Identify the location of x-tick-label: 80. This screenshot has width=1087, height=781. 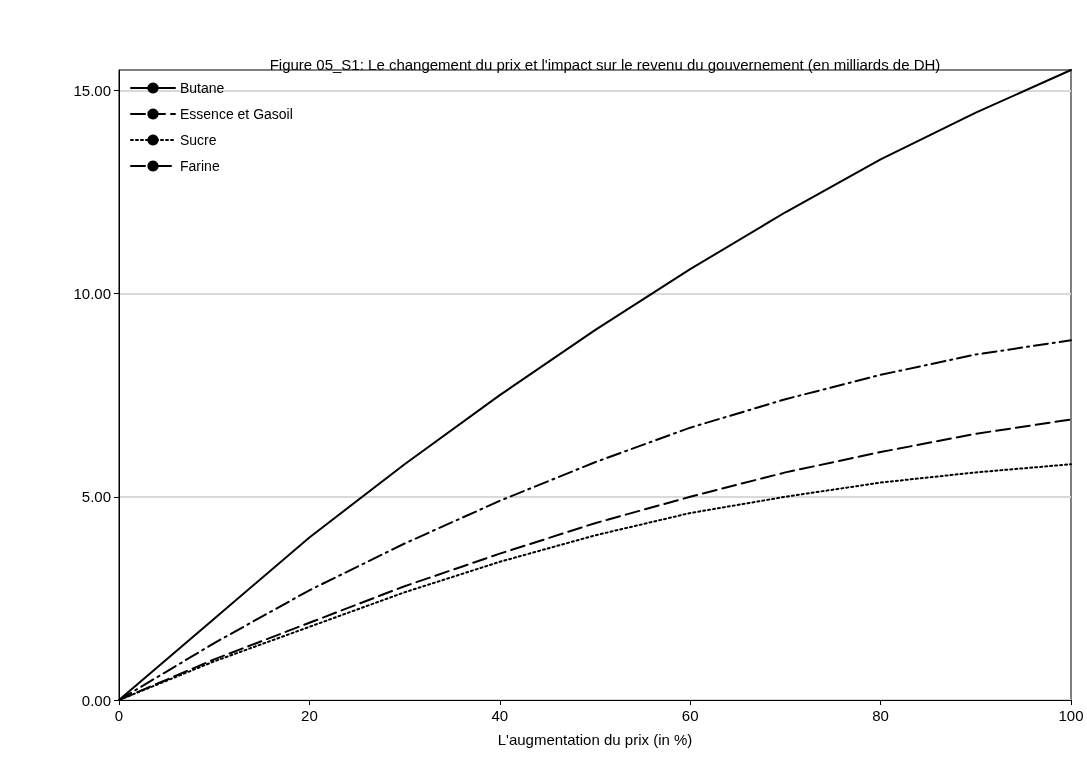
(880, 715).